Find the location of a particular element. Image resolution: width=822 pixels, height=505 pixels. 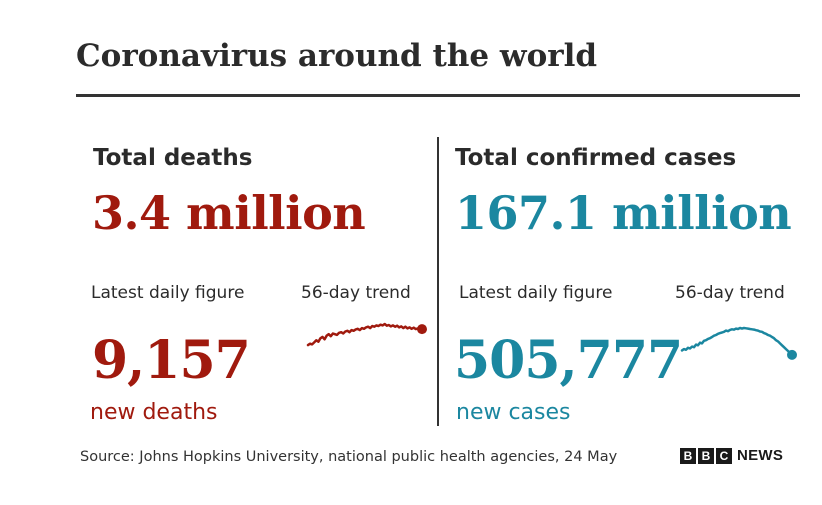

logo-letter-b1: B is located at coordinates (688, 455).